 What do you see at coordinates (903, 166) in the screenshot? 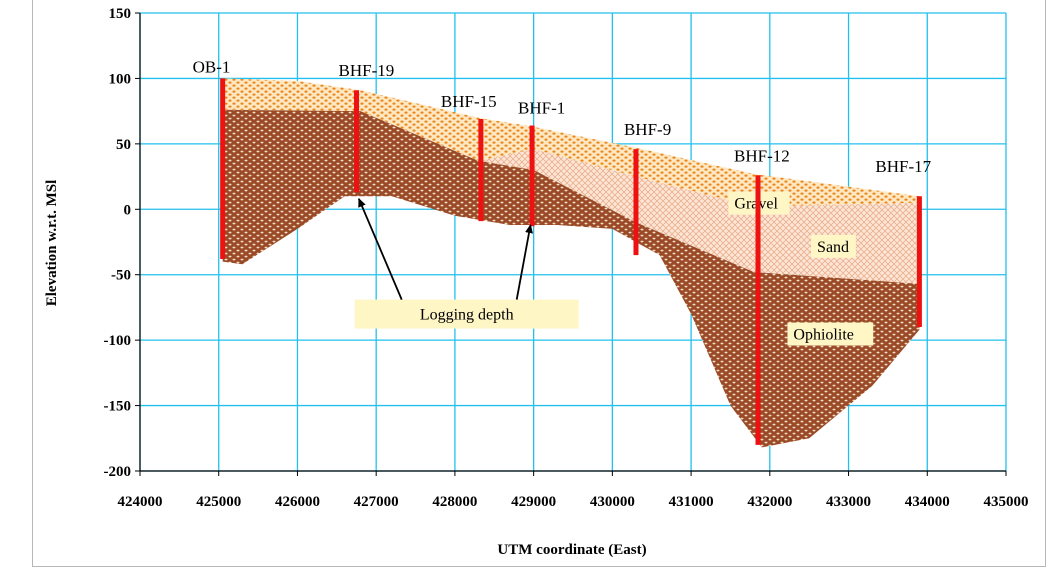
I see `borehole-label-bhf-17: BHF-17` at bounding box center [903, 166].